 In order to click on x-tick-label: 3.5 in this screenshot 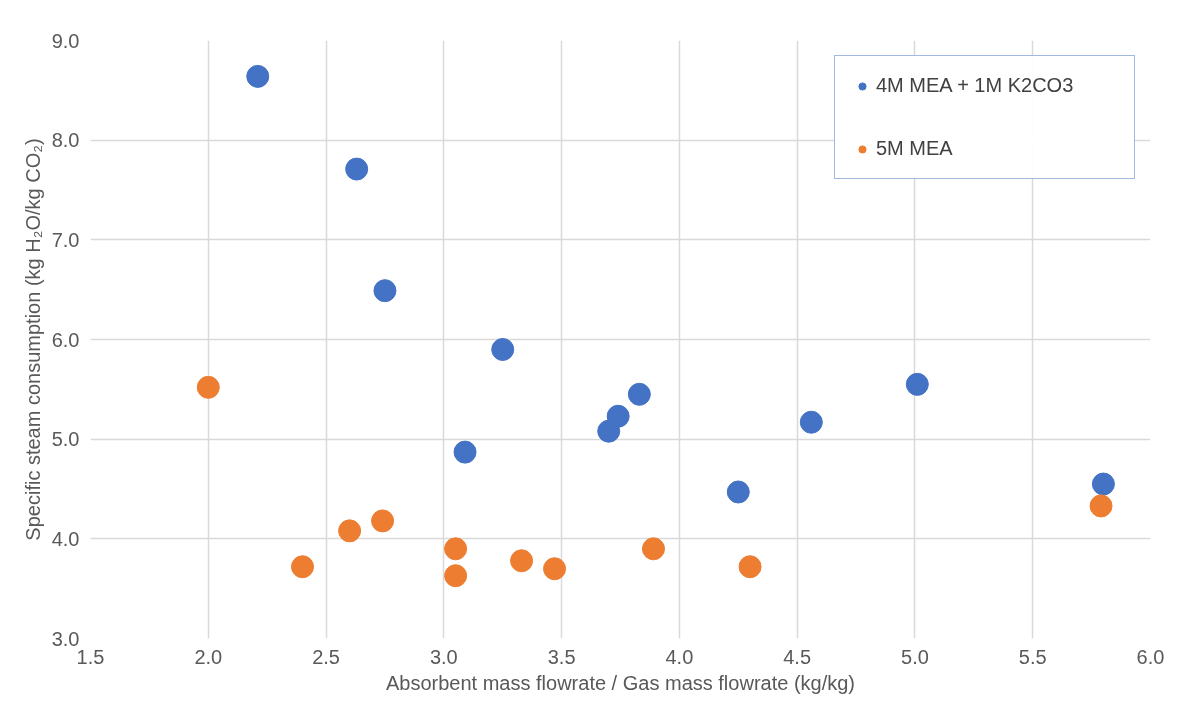, I will do `click(561, 656)`.